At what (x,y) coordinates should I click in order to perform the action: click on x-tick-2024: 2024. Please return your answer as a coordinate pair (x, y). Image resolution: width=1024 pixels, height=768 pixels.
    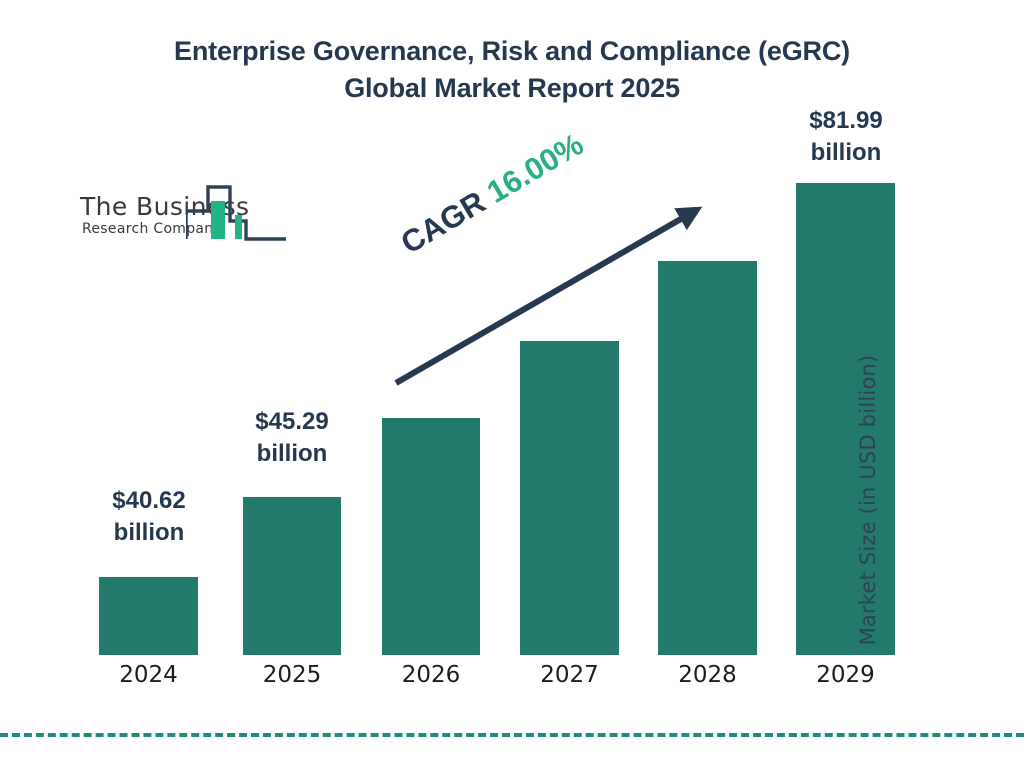
    Looking at the image, I should click on (148, 675).